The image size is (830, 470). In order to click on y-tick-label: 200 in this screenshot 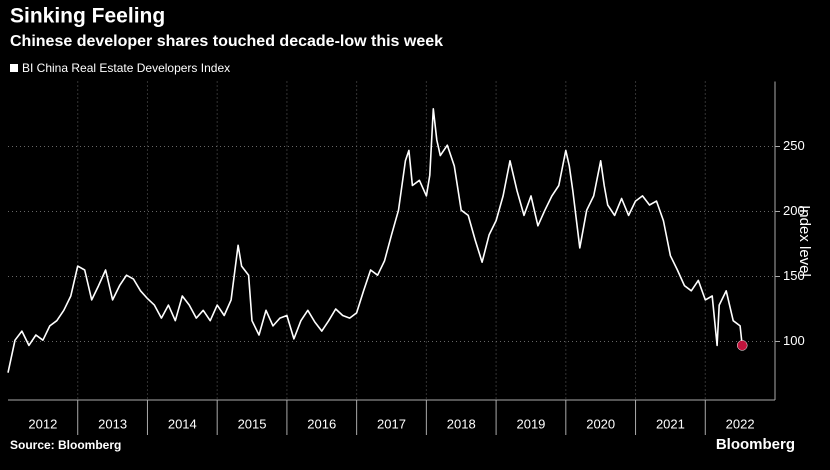, I will do `click(794, 210)`.